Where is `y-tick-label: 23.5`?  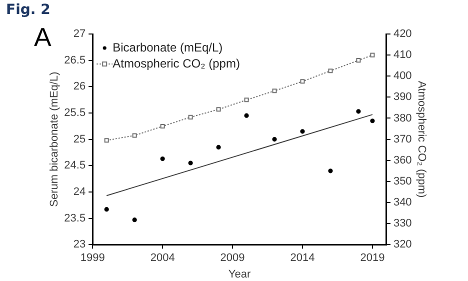
y-tick-label: 23.5 is located at coordinates (75, 218).